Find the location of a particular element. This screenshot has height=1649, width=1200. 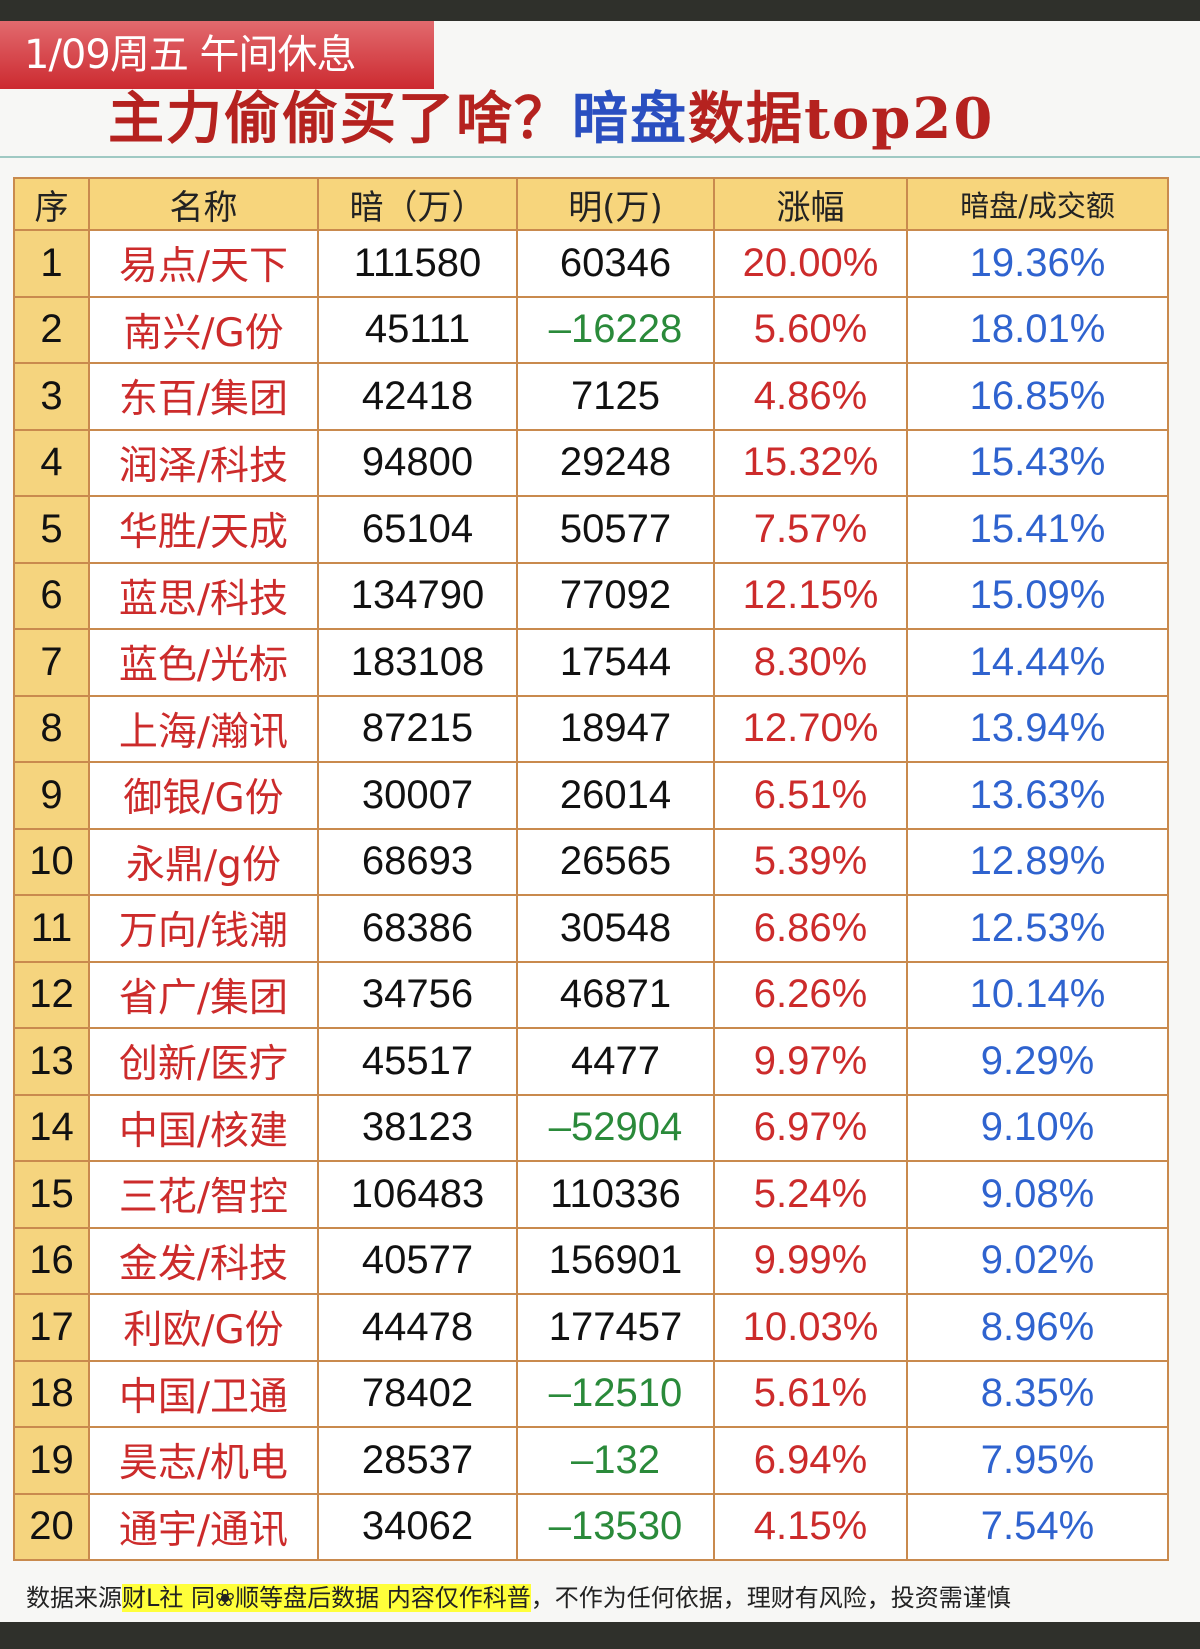

stock-name-cell: 永鼎/g份 is located at coordinates (203, 861).